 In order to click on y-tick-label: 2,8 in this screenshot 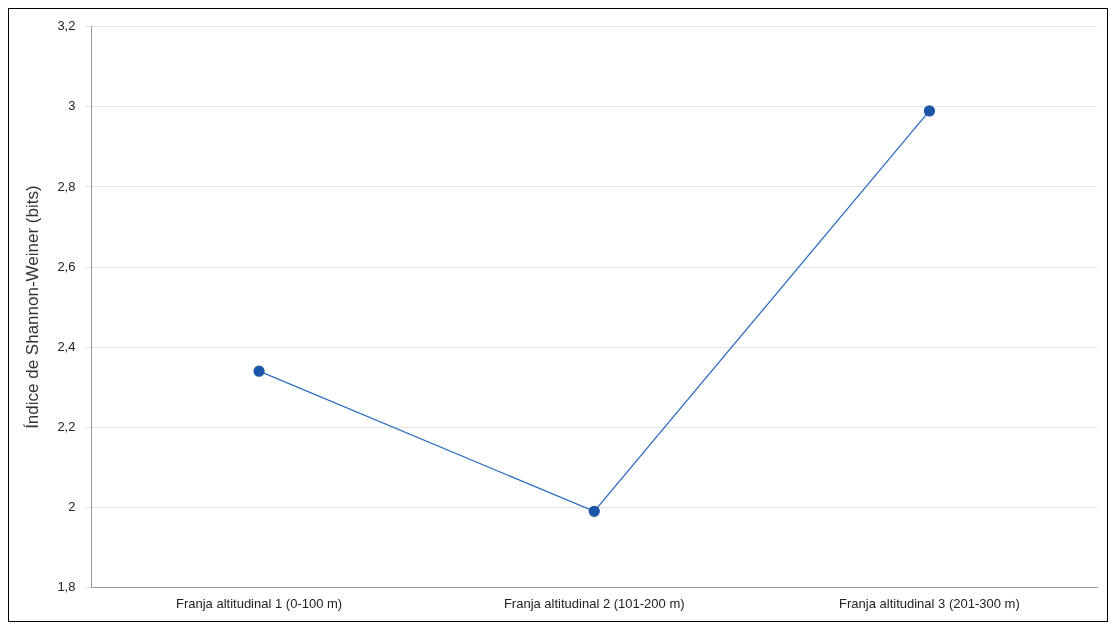, I will do `click(66, 186)`.